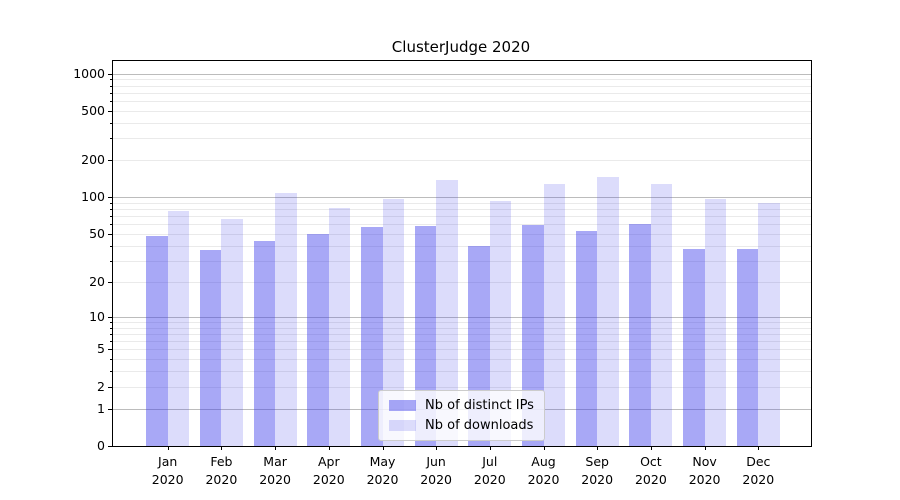  I want to click on y-tick-label: 200, so click(93, 159).